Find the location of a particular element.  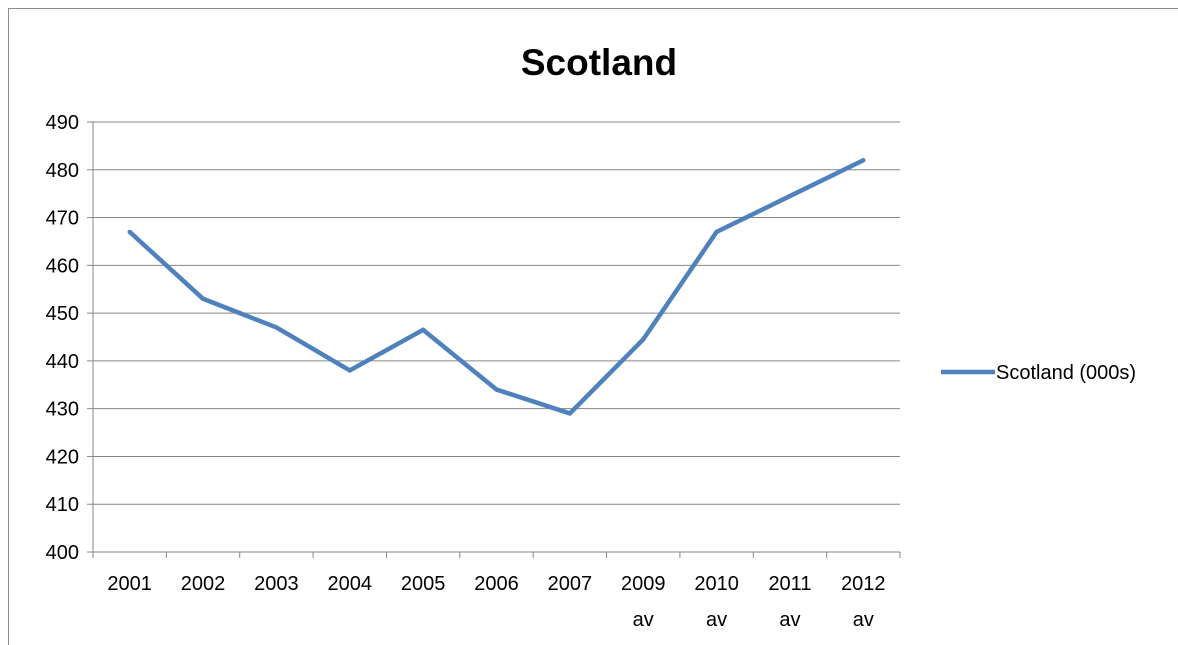

x-tick-label: 2001 is located at coordinates (129, 584).